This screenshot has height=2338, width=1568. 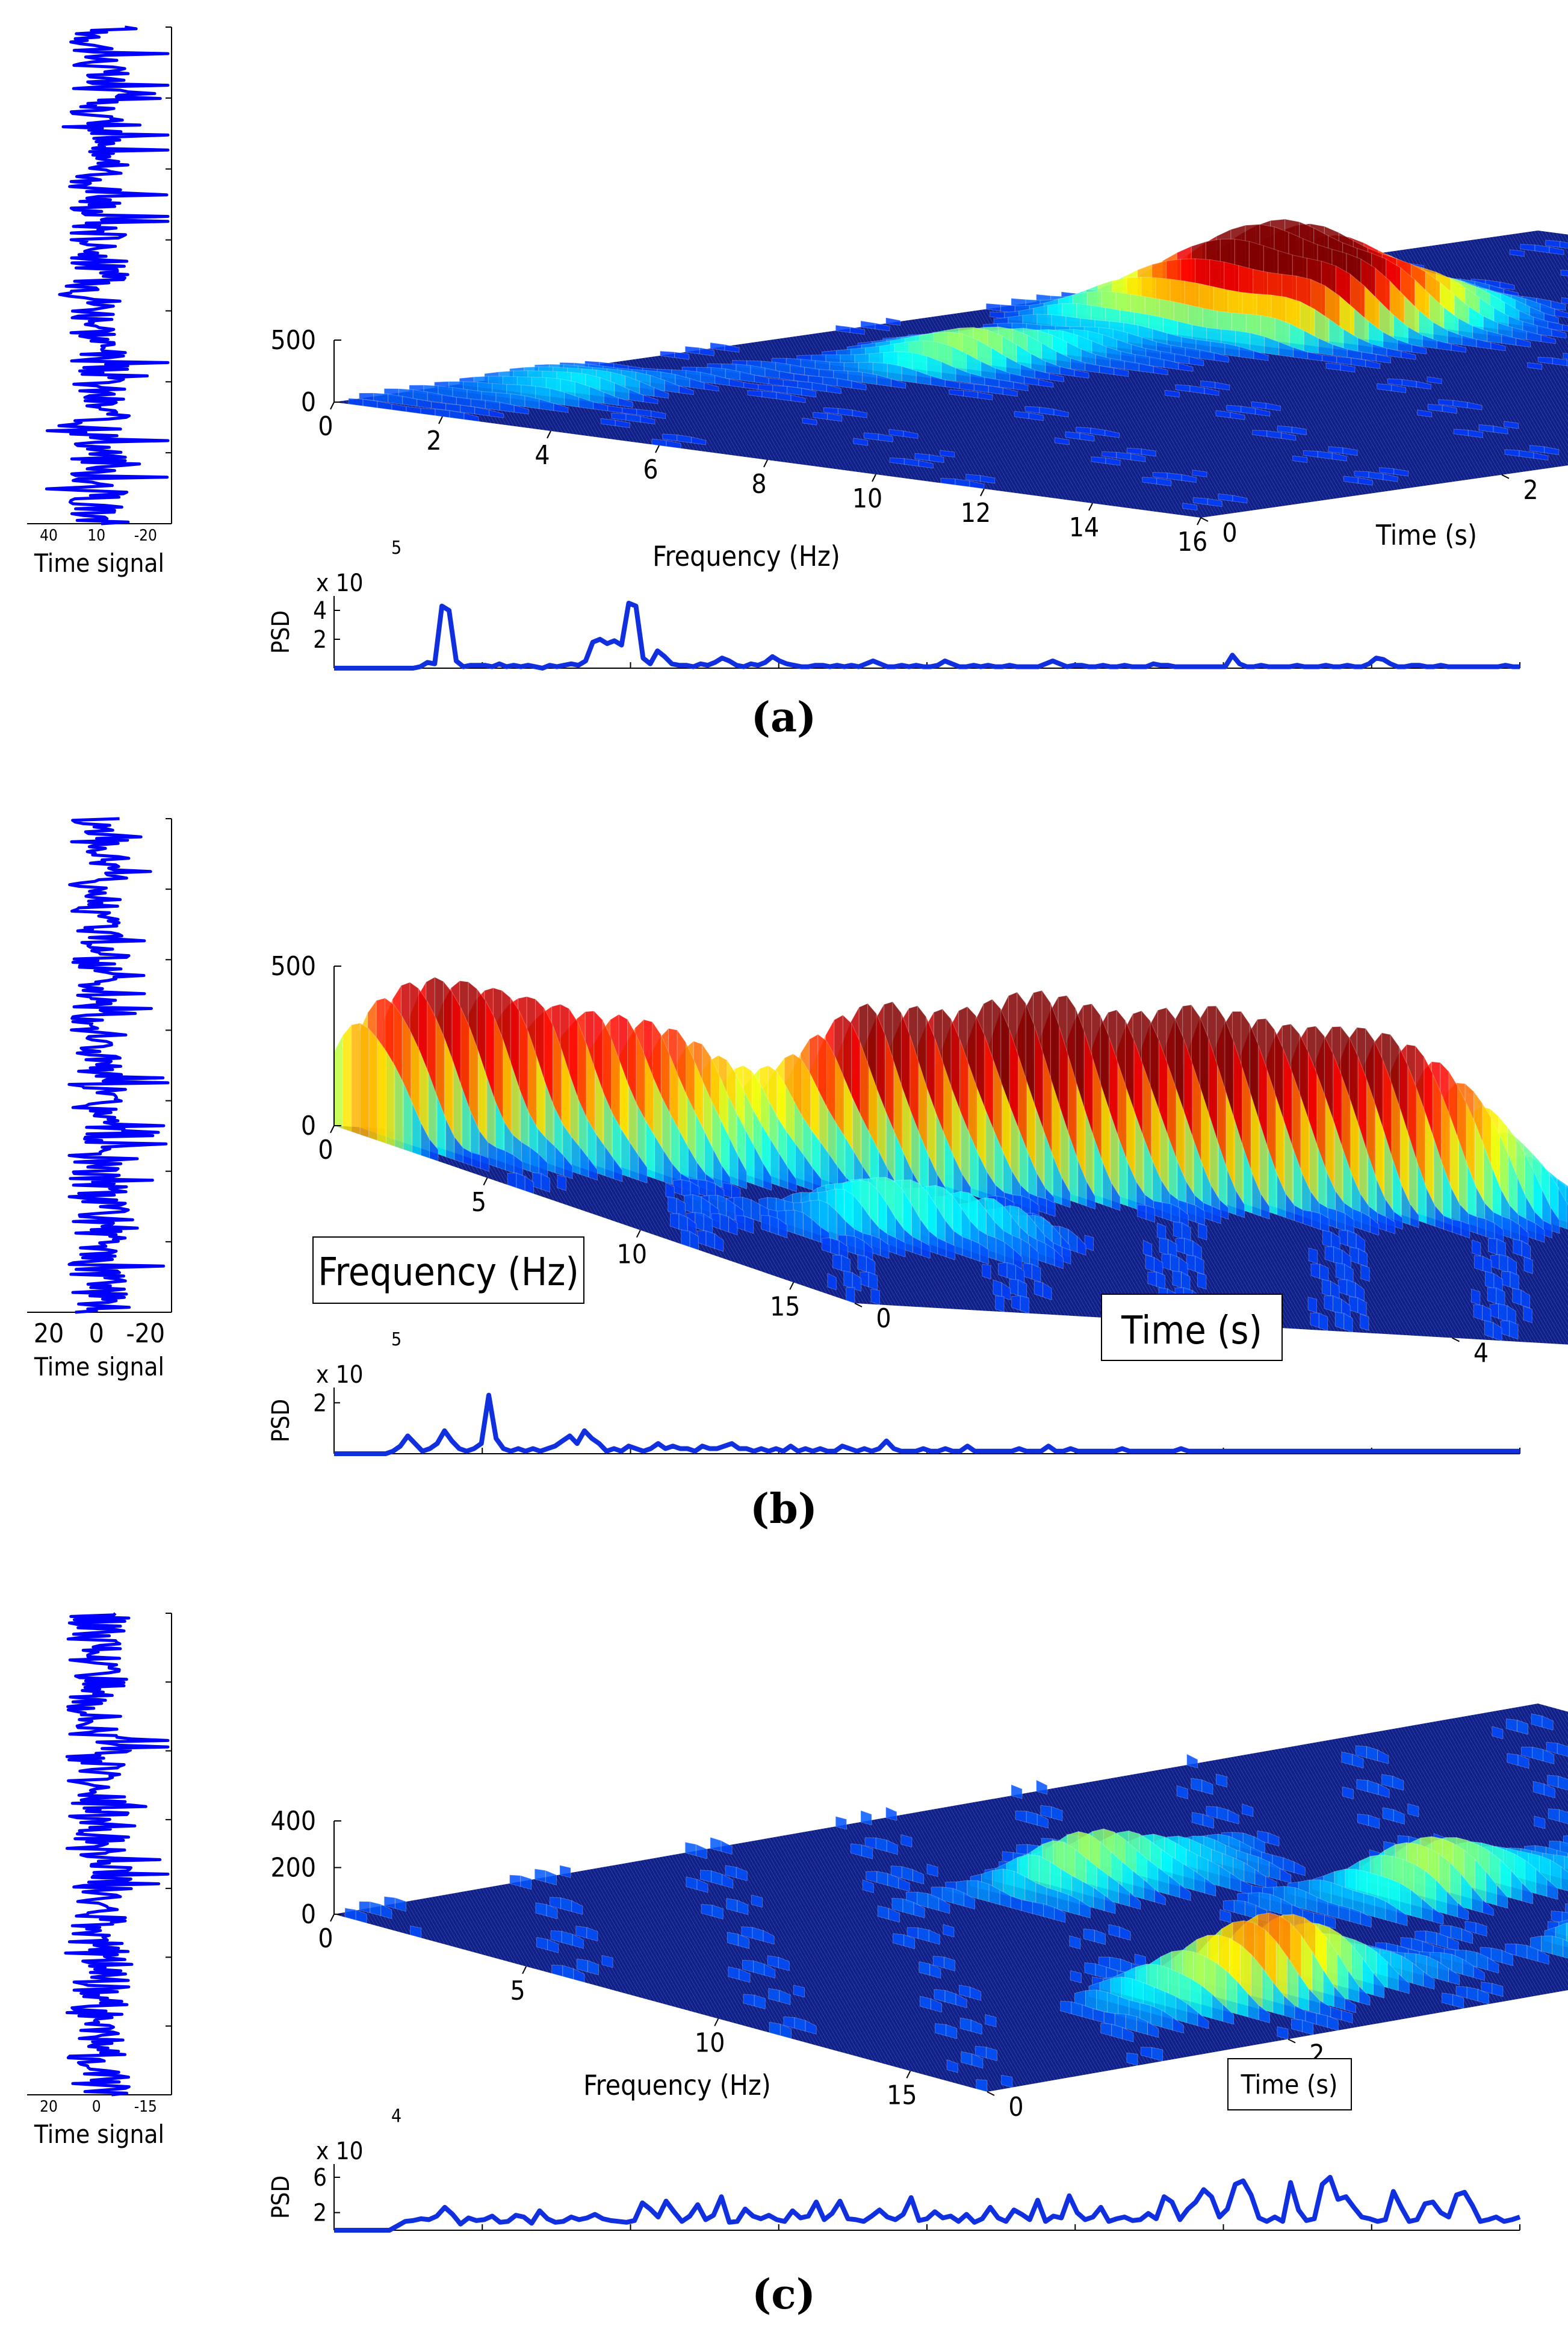 What do you see at coordinates (433, 441) in the screenshot?
I see `frequency-tick-label: 2` at bounding box center [433, 441].